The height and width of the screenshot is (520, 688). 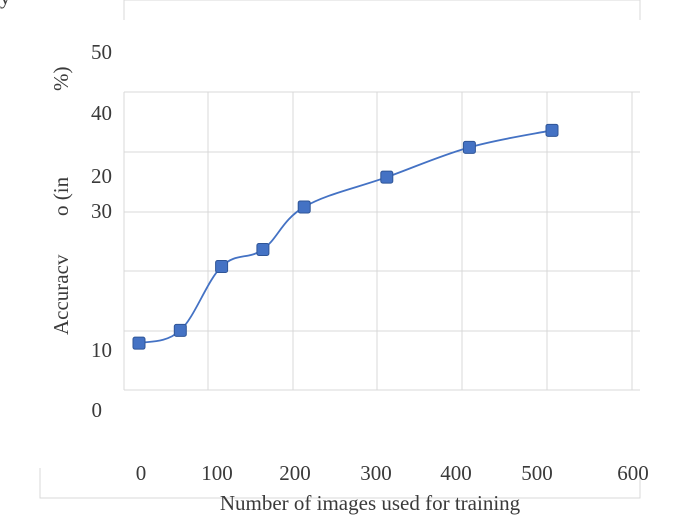 What do you see at coordinates (119, 4) in the screenshot?
I see `cropped-caption-fragment: y ····· ···· ·· ··· ····· ·· · · · ·` at bounding box center [119, 4].